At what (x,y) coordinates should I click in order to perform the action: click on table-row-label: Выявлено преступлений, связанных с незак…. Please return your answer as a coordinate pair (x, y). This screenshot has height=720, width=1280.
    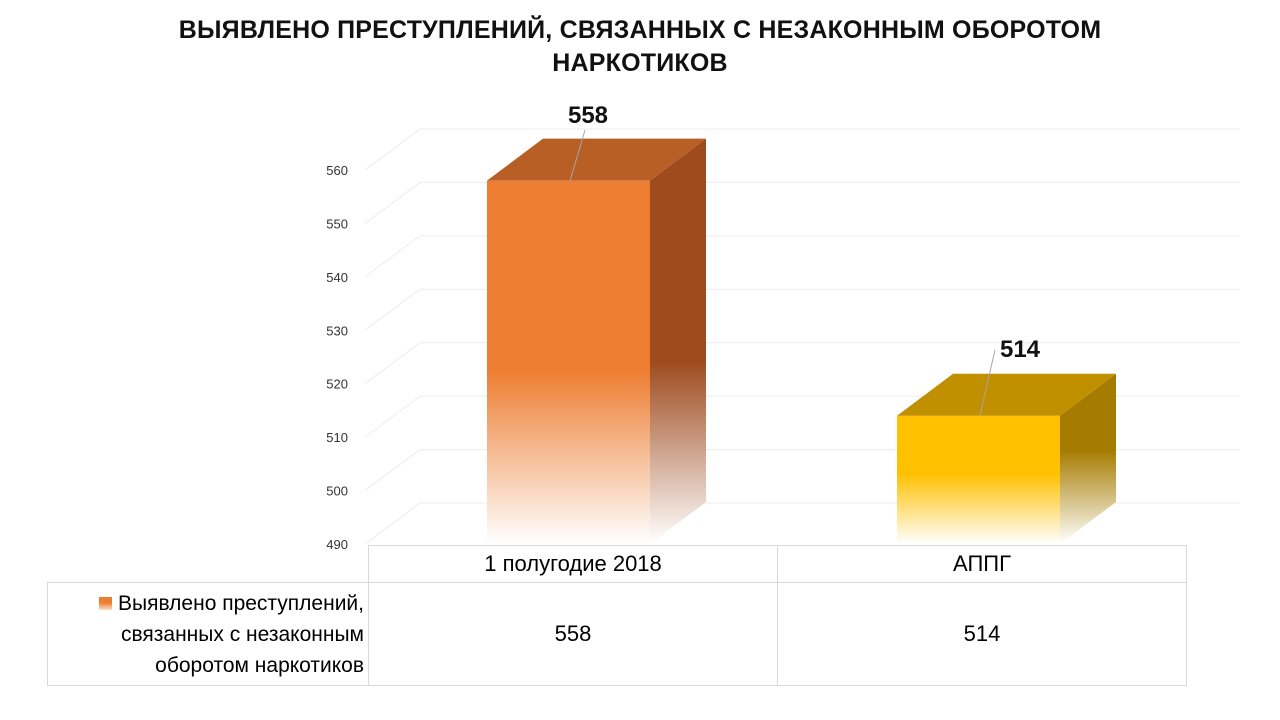
    Looking at the image, I should click on (208, 634).